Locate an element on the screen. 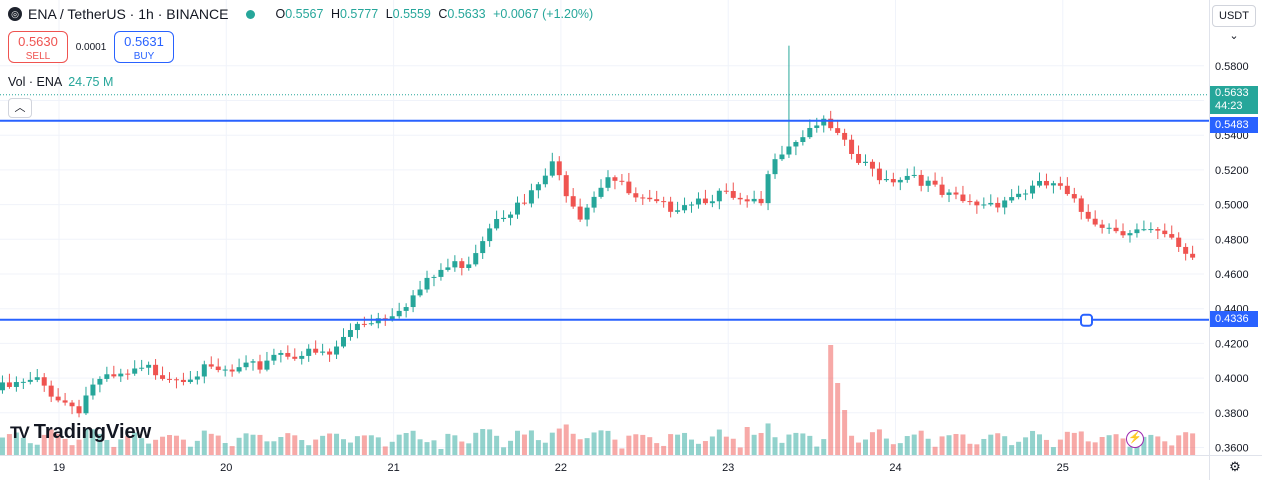 This screenshot has width=1262, height=480. flash-icon: ⚡ is located at coordinates (1135, 439).